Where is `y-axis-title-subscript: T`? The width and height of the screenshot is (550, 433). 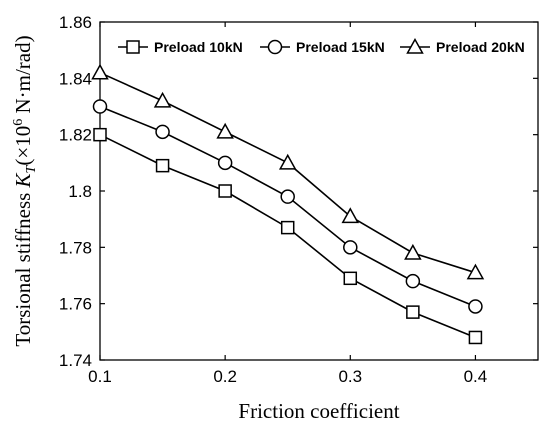 y-axis-title-subscript: T is located at coordinates (31, 168).